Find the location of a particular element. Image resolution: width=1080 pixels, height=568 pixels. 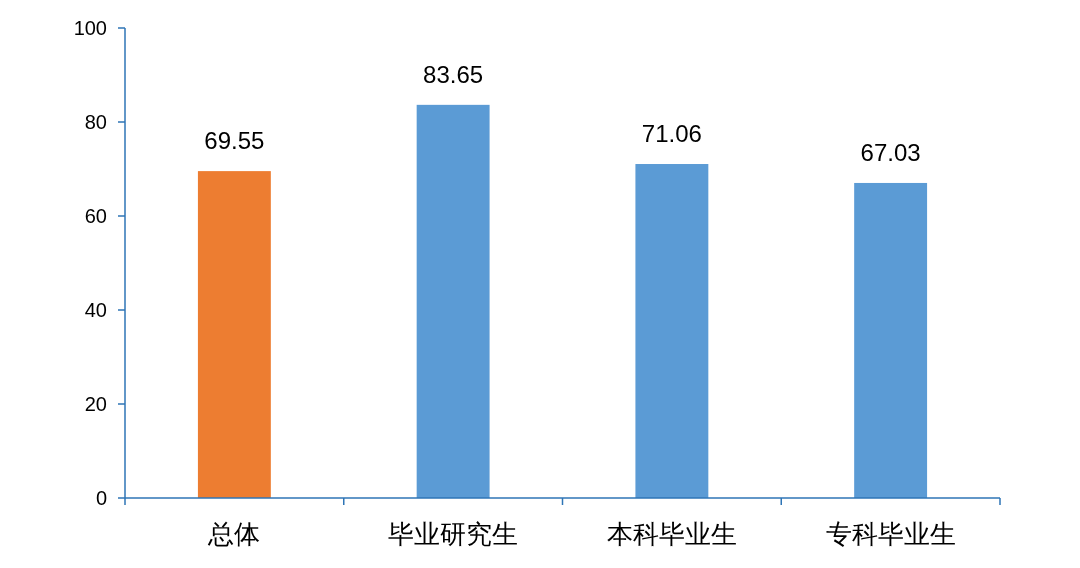

x-tick-label: 专科毕业生 is located at coordinates (890, 534).